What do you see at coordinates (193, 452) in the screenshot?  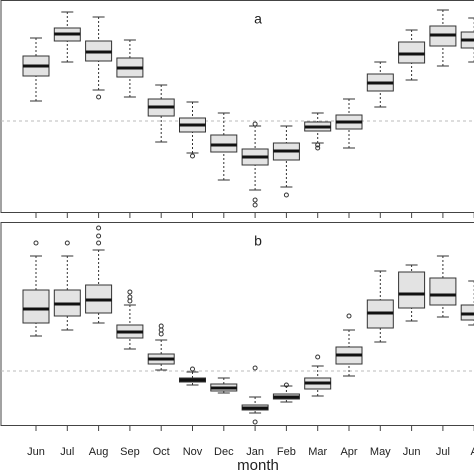 I see `x-tick-label: Nov` at bounding box center [193, 452].